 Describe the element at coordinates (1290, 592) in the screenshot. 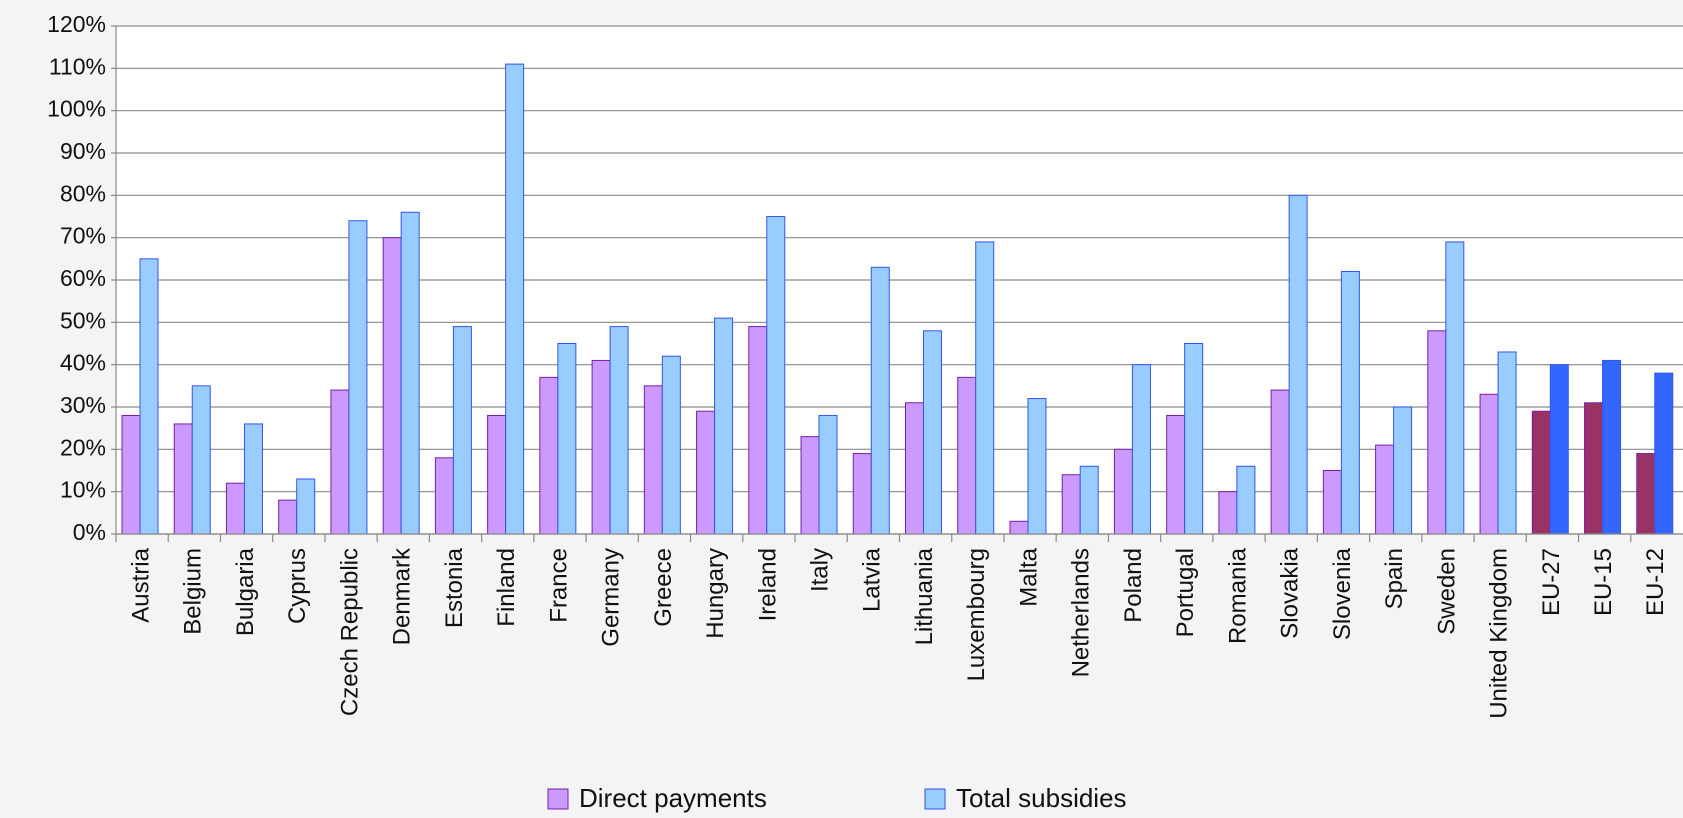

I see `x-tick-label: Slovakia` at that location.